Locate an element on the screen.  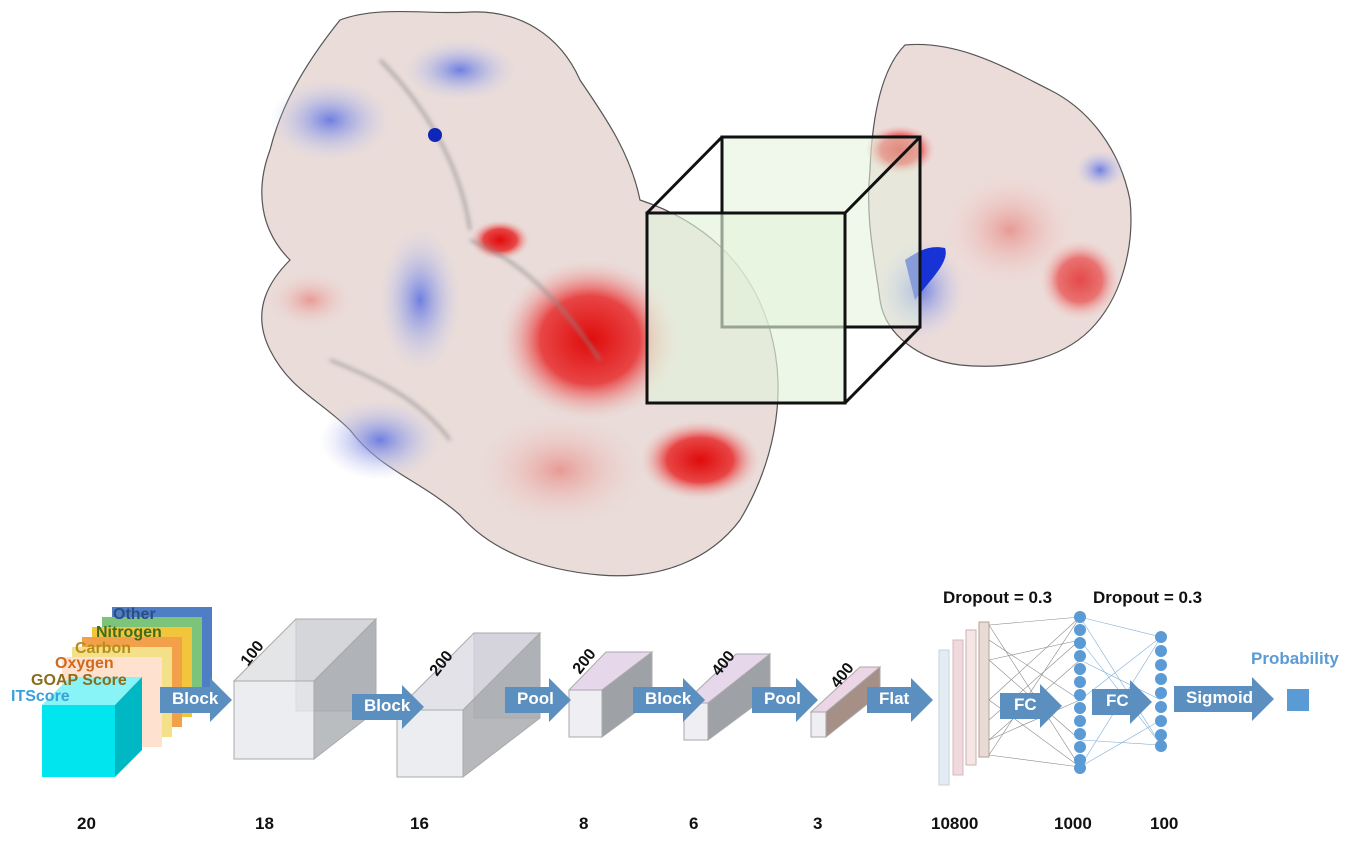
dim-label-5: 6 is located at coordinates (694, 823).